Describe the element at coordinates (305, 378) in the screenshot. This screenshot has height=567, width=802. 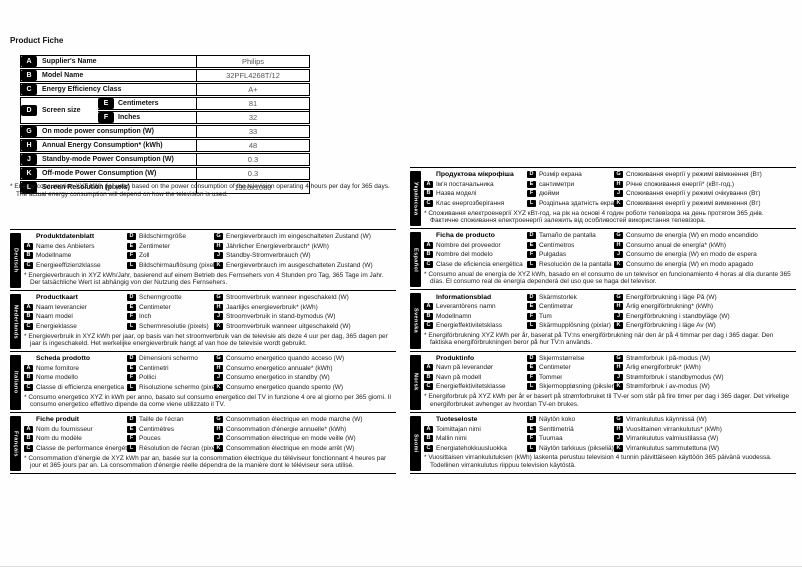
I see `key-row: J Consumo energetico in standby (W)` at that location.